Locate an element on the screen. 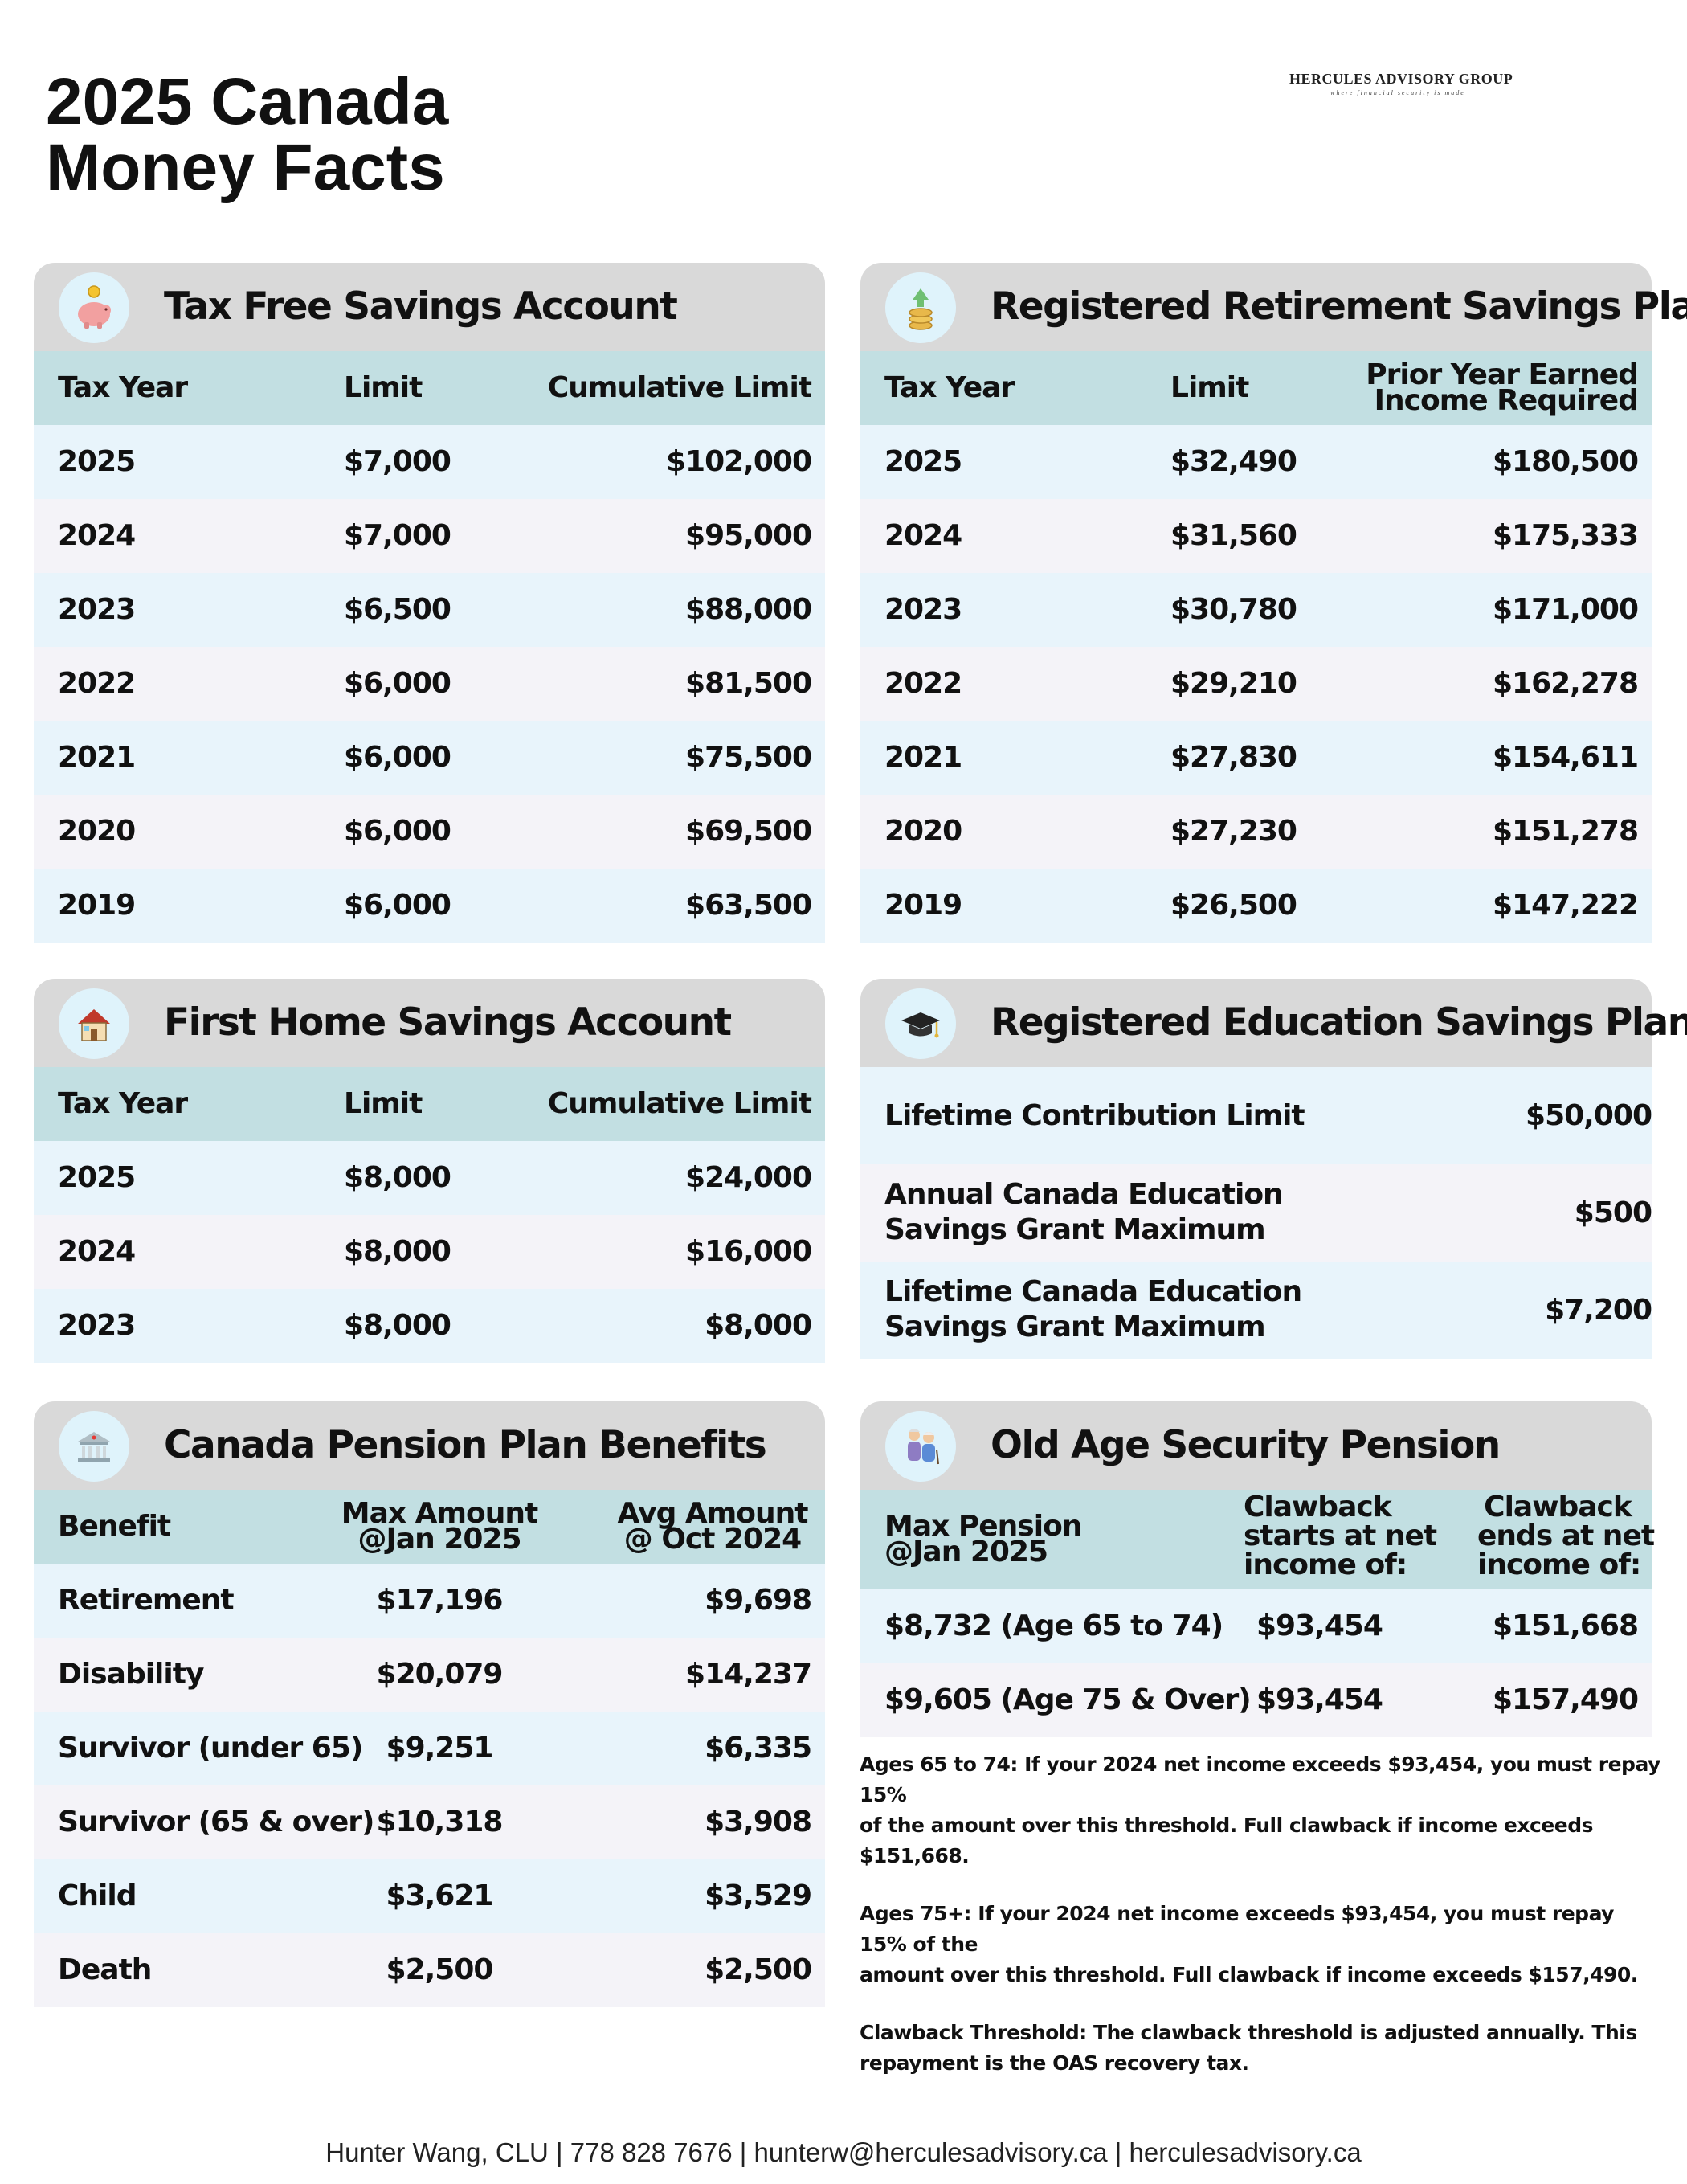  table-row: Lifetime Contribution Limit $50,000 is located at coordinates (1256, 1115).